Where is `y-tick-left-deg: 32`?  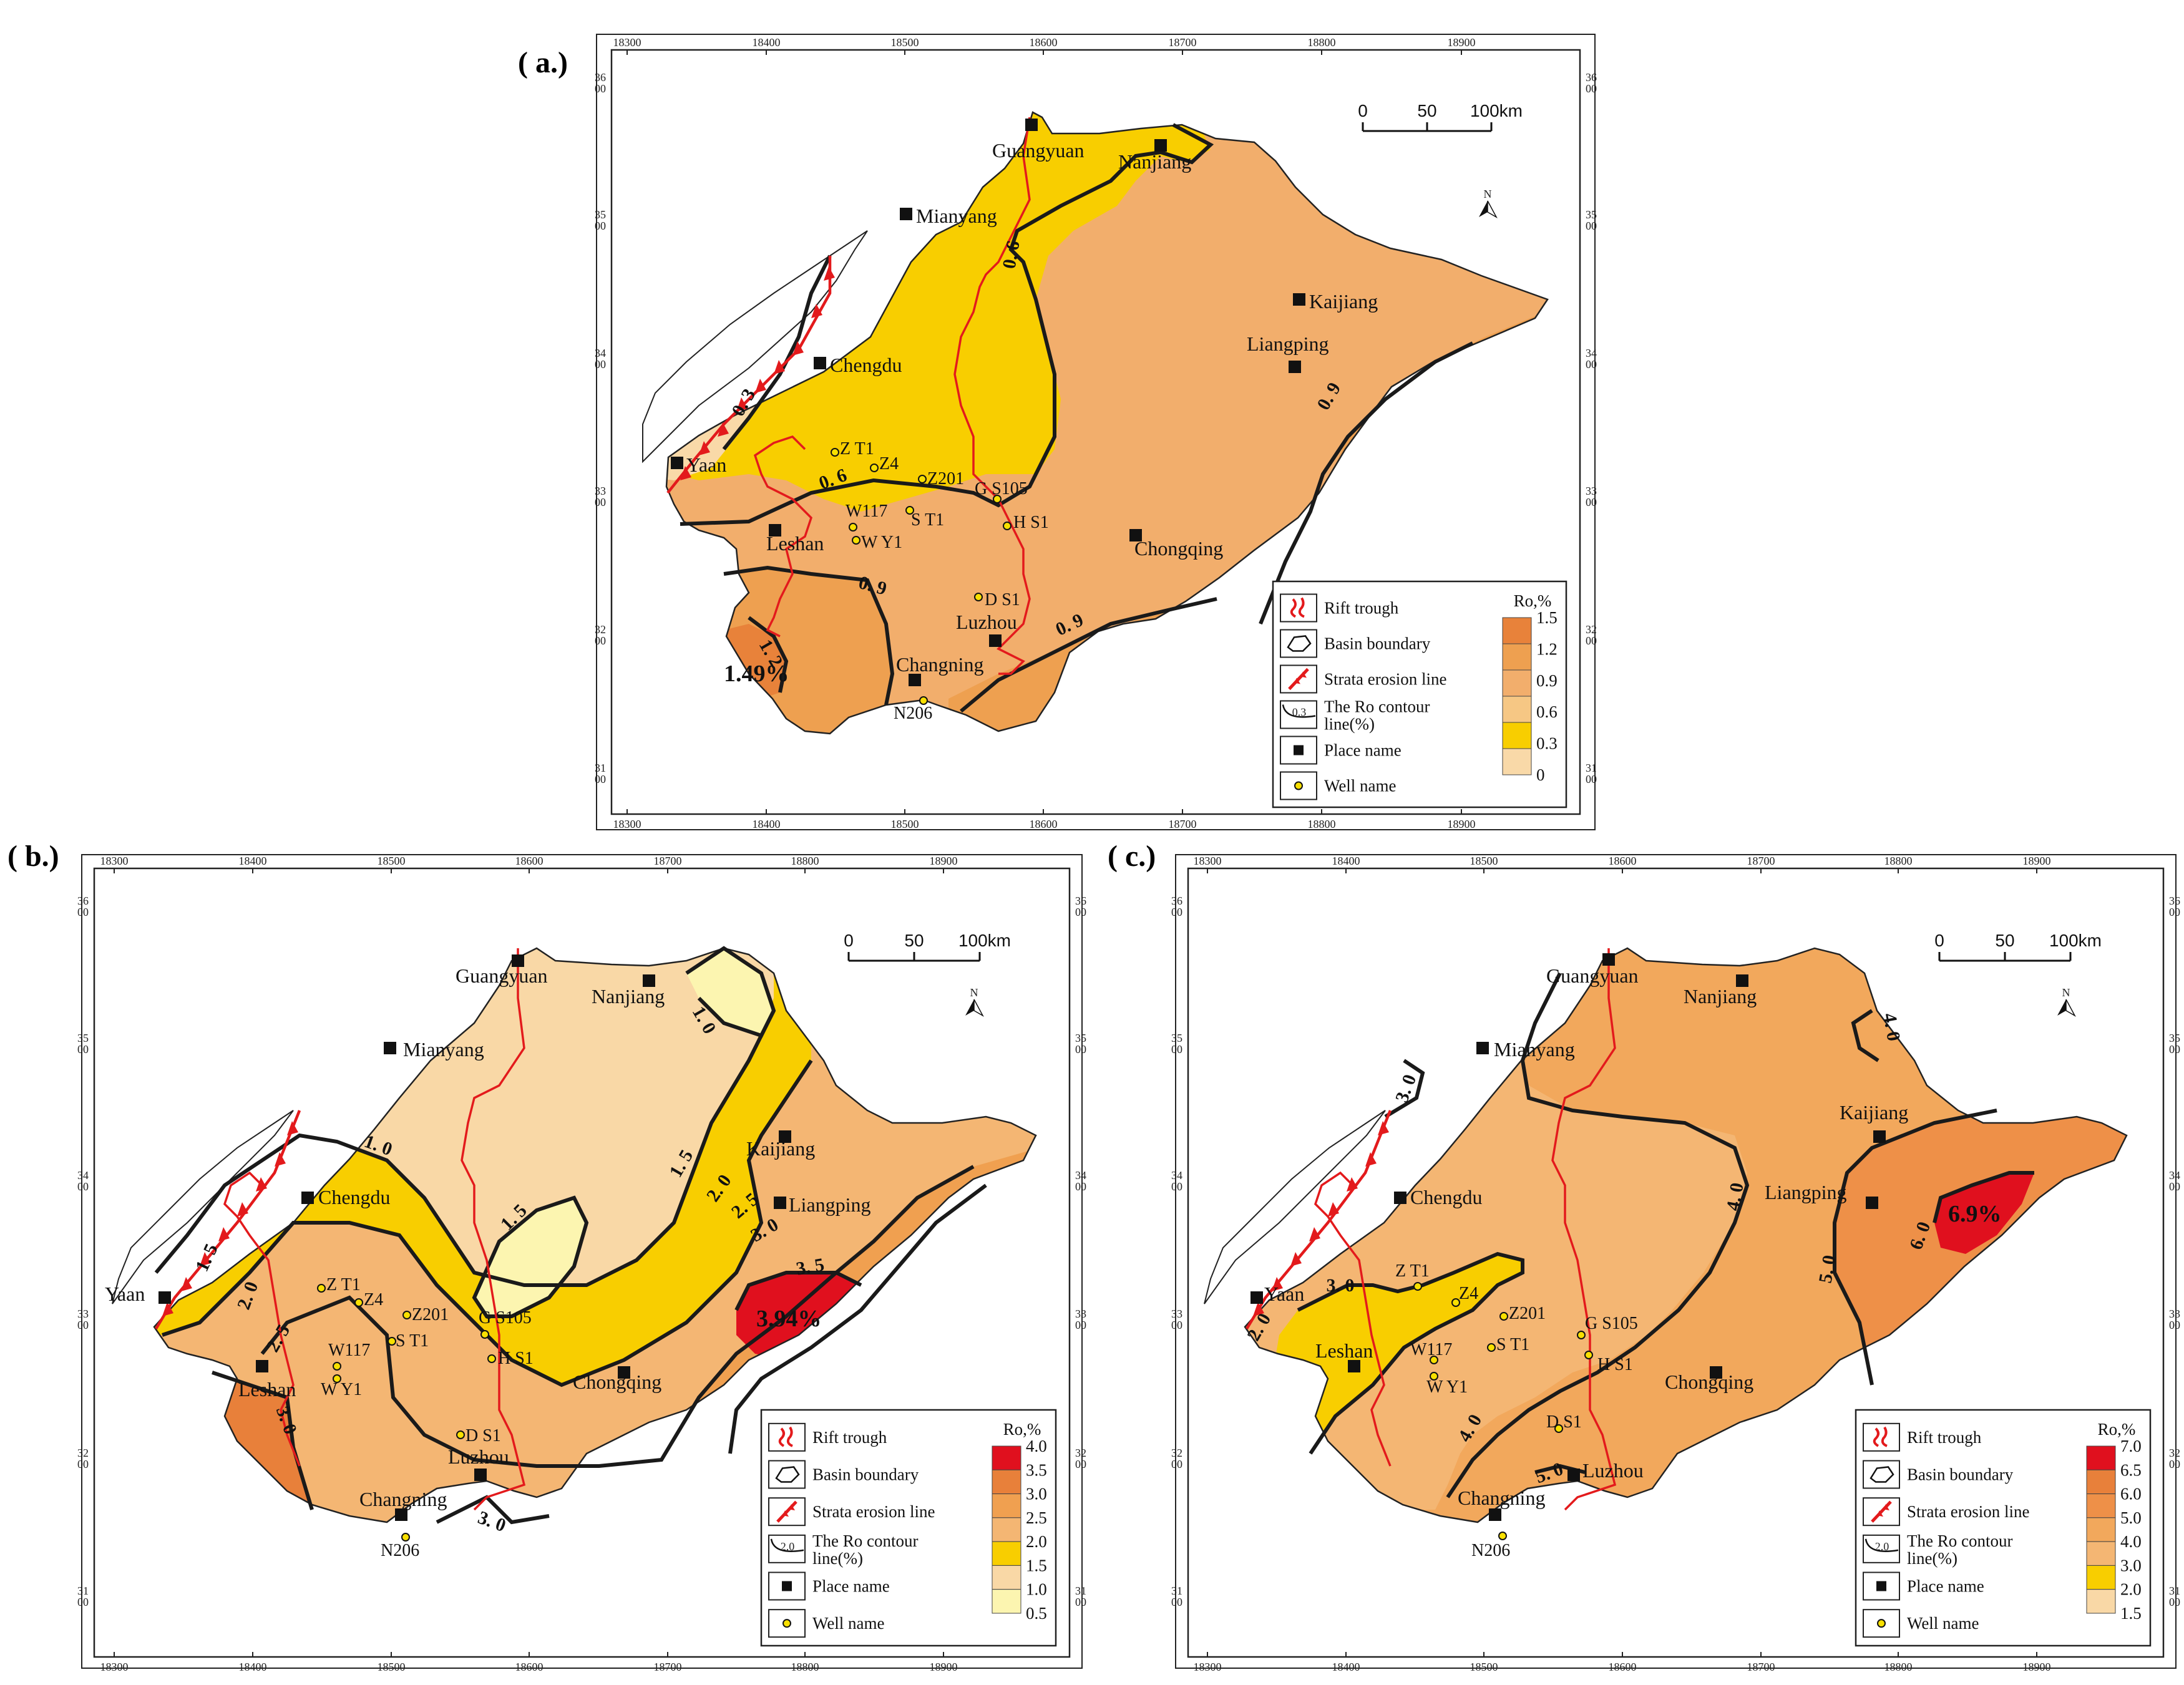
y-tick-left-deg: 32 is located at coordinates (1176, 1453).